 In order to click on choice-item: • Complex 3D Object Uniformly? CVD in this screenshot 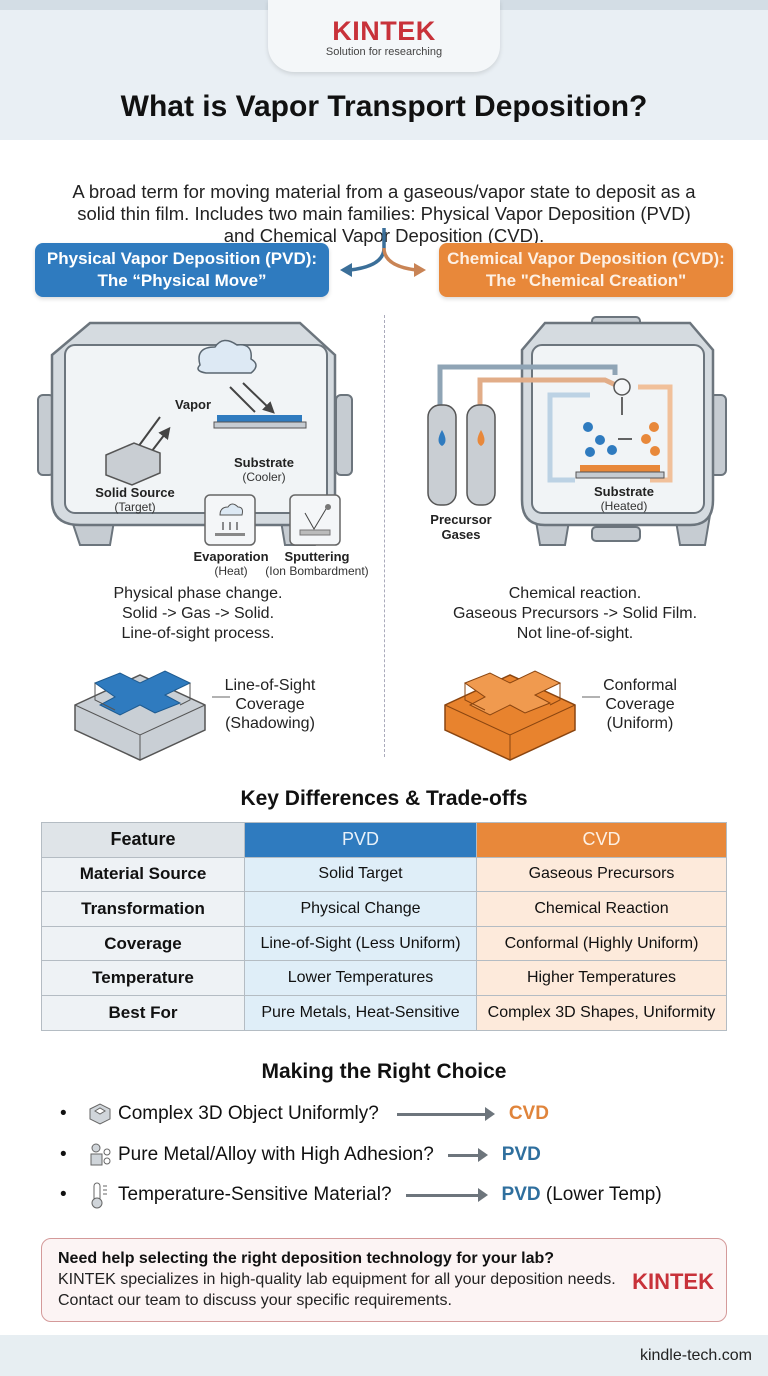, I will do `click(304, 1114)`.